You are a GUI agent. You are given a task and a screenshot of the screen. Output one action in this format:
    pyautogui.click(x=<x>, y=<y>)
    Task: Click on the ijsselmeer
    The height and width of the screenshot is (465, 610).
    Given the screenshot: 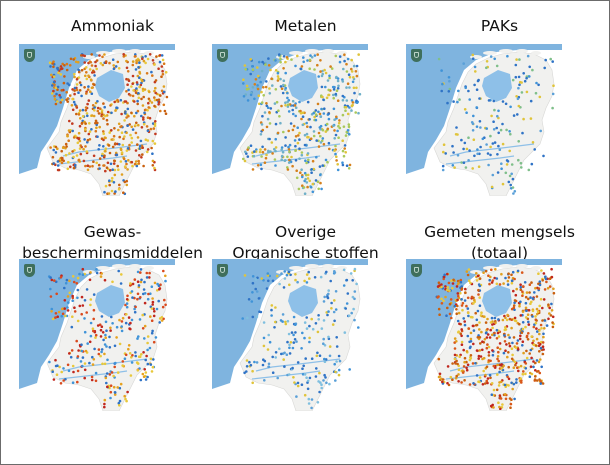 What is the action you would take?
    pyautogui.click(x=497, y=301)
    